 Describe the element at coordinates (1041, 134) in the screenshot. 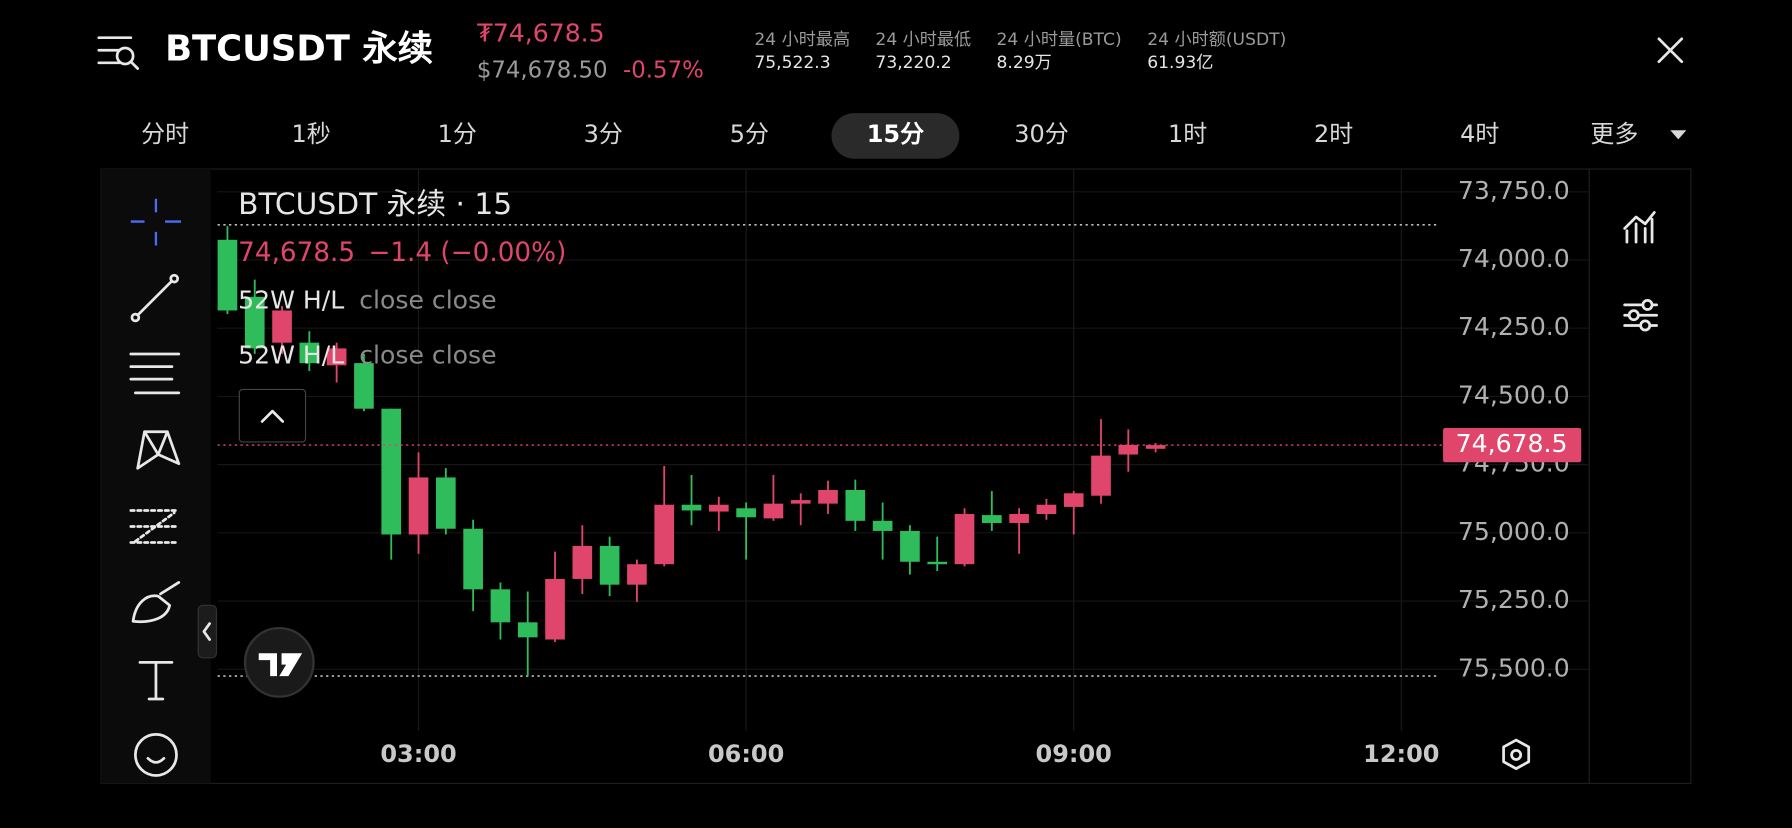

I see `interval: 30分` at that location.